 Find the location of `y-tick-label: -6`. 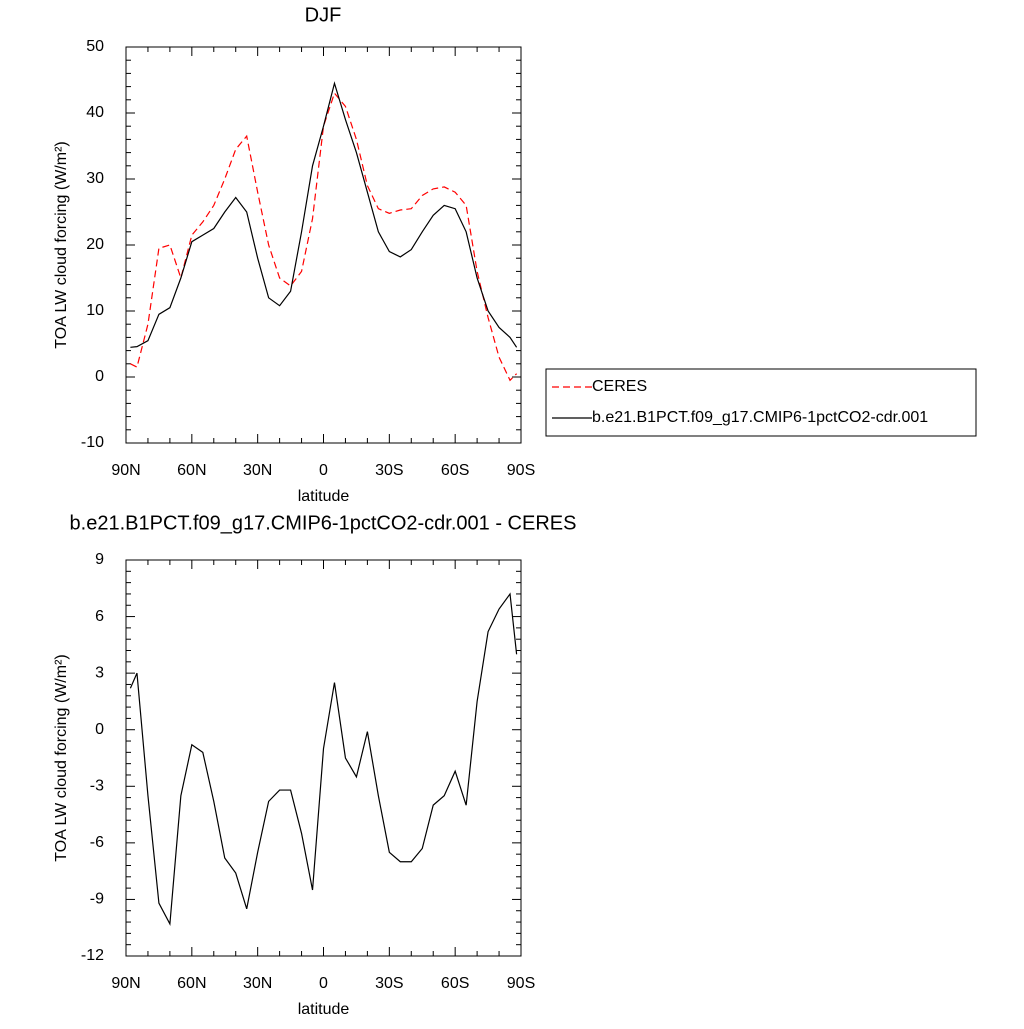

y-tick-label: -6 is located at coordinates (97, 842).